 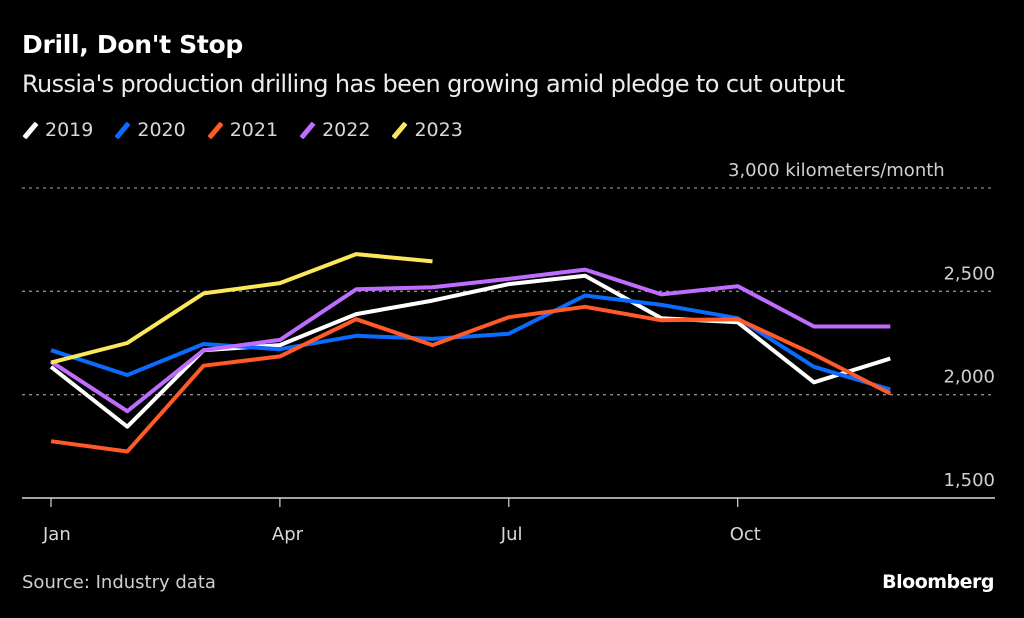 I want to click on y-tick-label: 3,000 kilometers/month, so click(x=836, y=170).